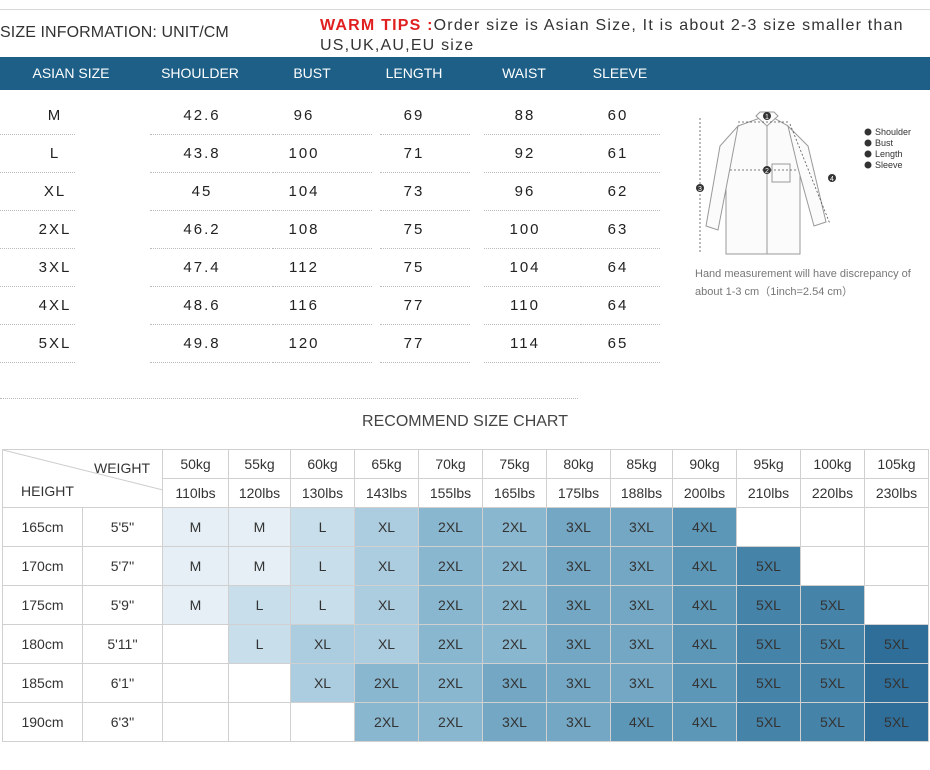 This screenshot has width=930, height=770. What do you see at coordinates (122, 468) in the screenshot?
I see `weight-label: WEIGHT` at bounding box center [122, 468].